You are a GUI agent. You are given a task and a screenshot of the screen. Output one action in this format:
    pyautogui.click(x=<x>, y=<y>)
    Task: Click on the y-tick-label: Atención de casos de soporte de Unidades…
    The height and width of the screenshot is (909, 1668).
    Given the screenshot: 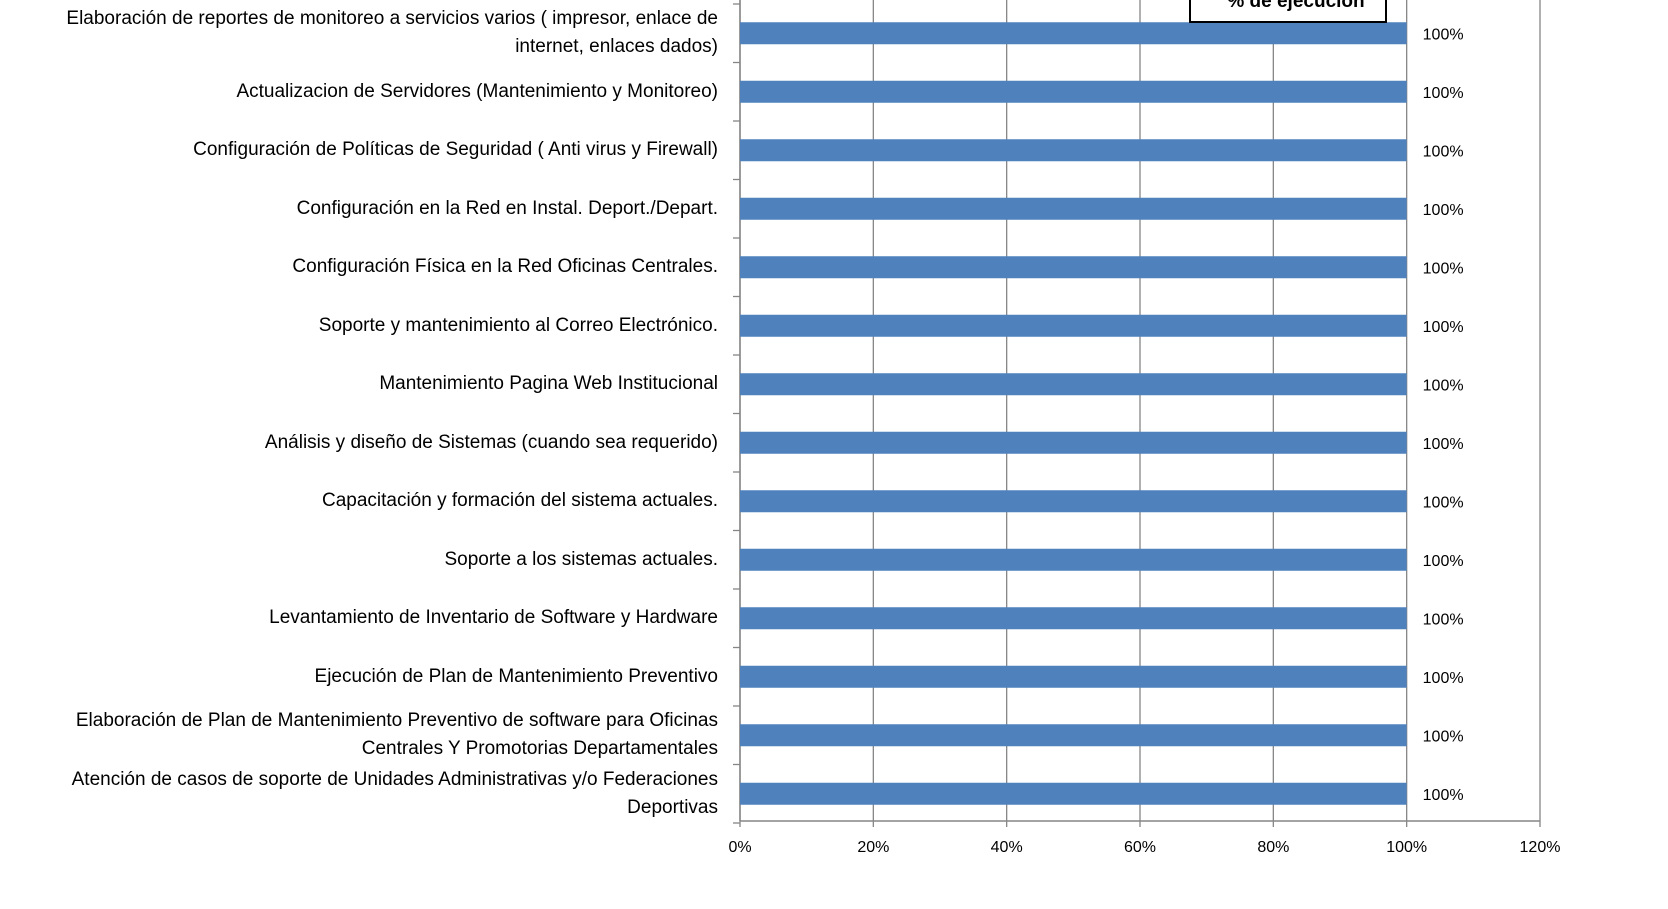 What is the action you would take?
    pyautogui.click(x=394, y=793)
    